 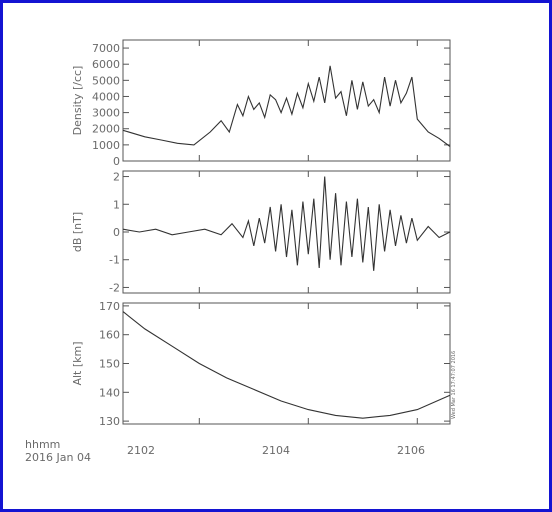 I want to click on y-tick-label: 130, so click(x=109, y=421).